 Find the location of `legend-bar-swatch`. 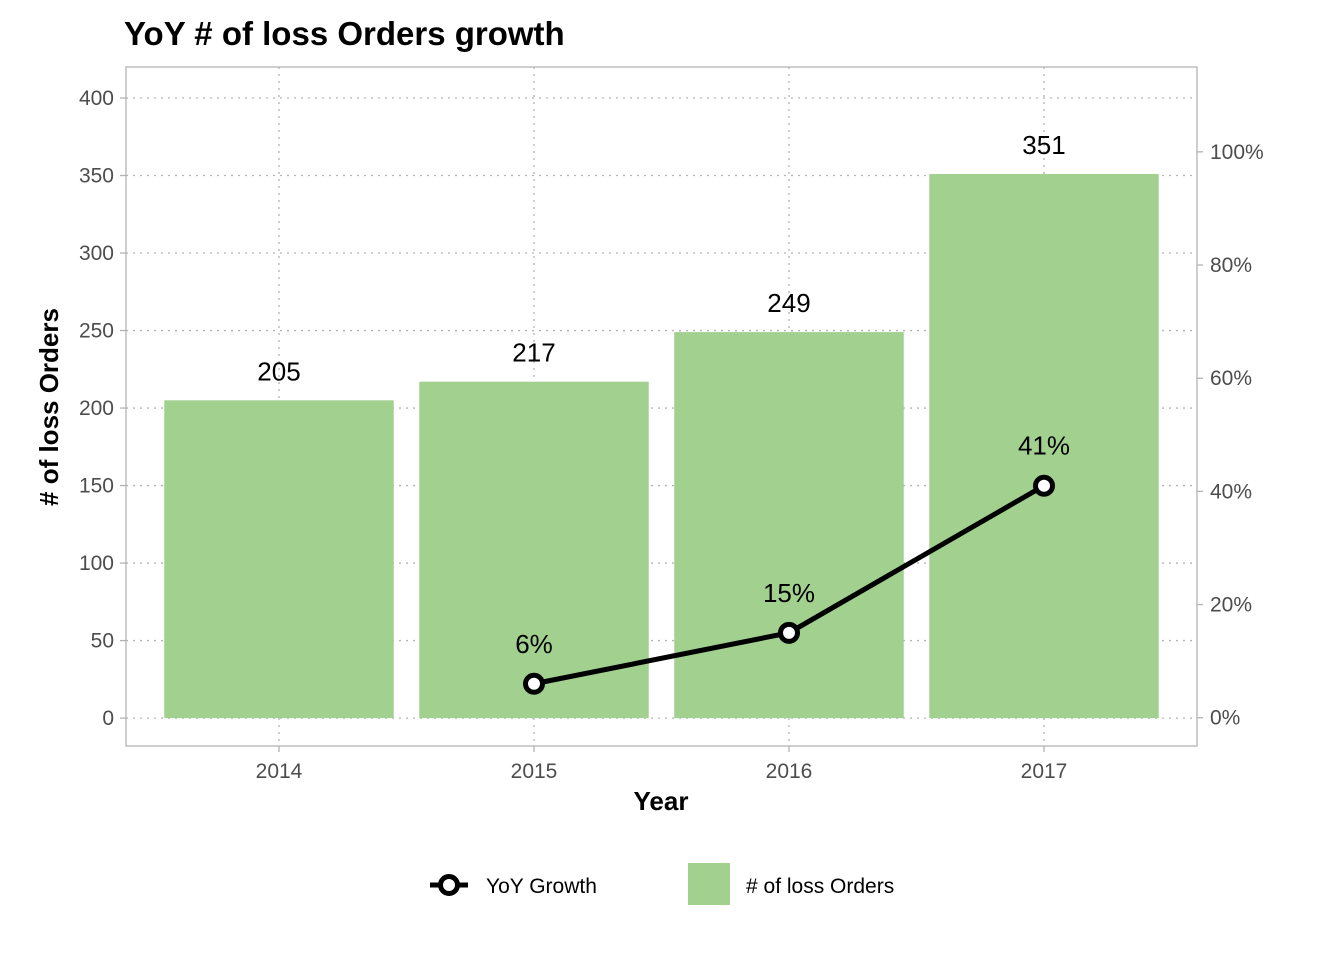

legend-bar-swatch is located at coordinates (709, 884).